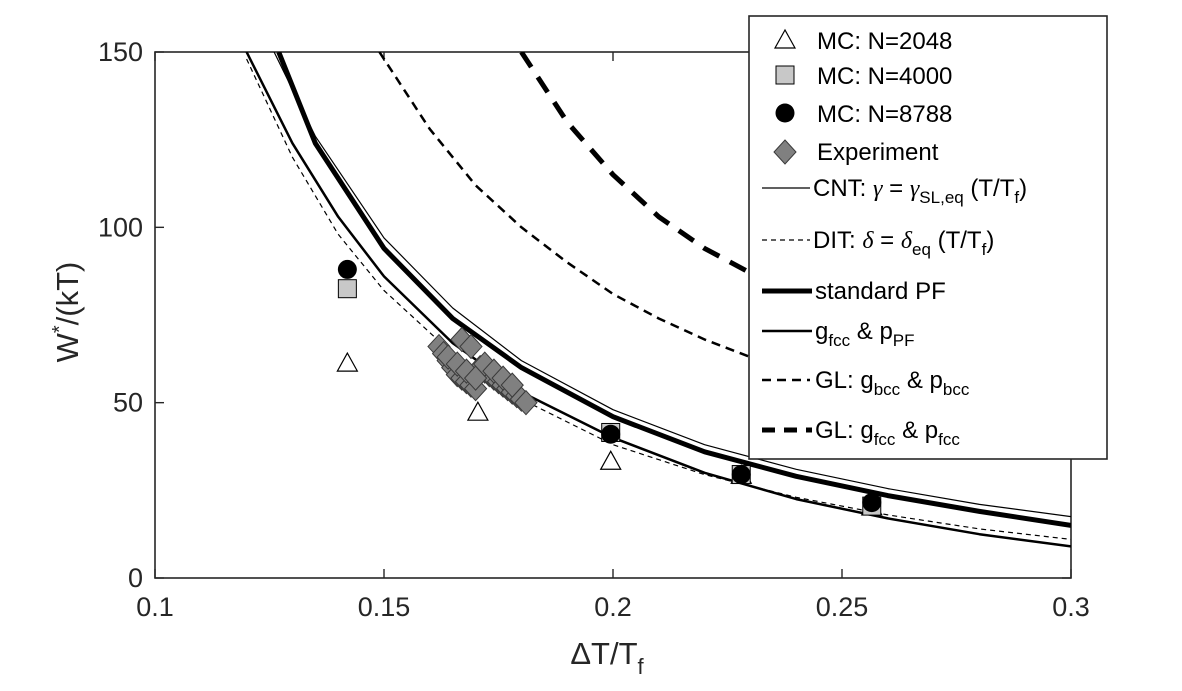 Image resolution: width=1182 pixels, height=691 pixels. I want to click on legend-circle-marker, so click(785, 113).